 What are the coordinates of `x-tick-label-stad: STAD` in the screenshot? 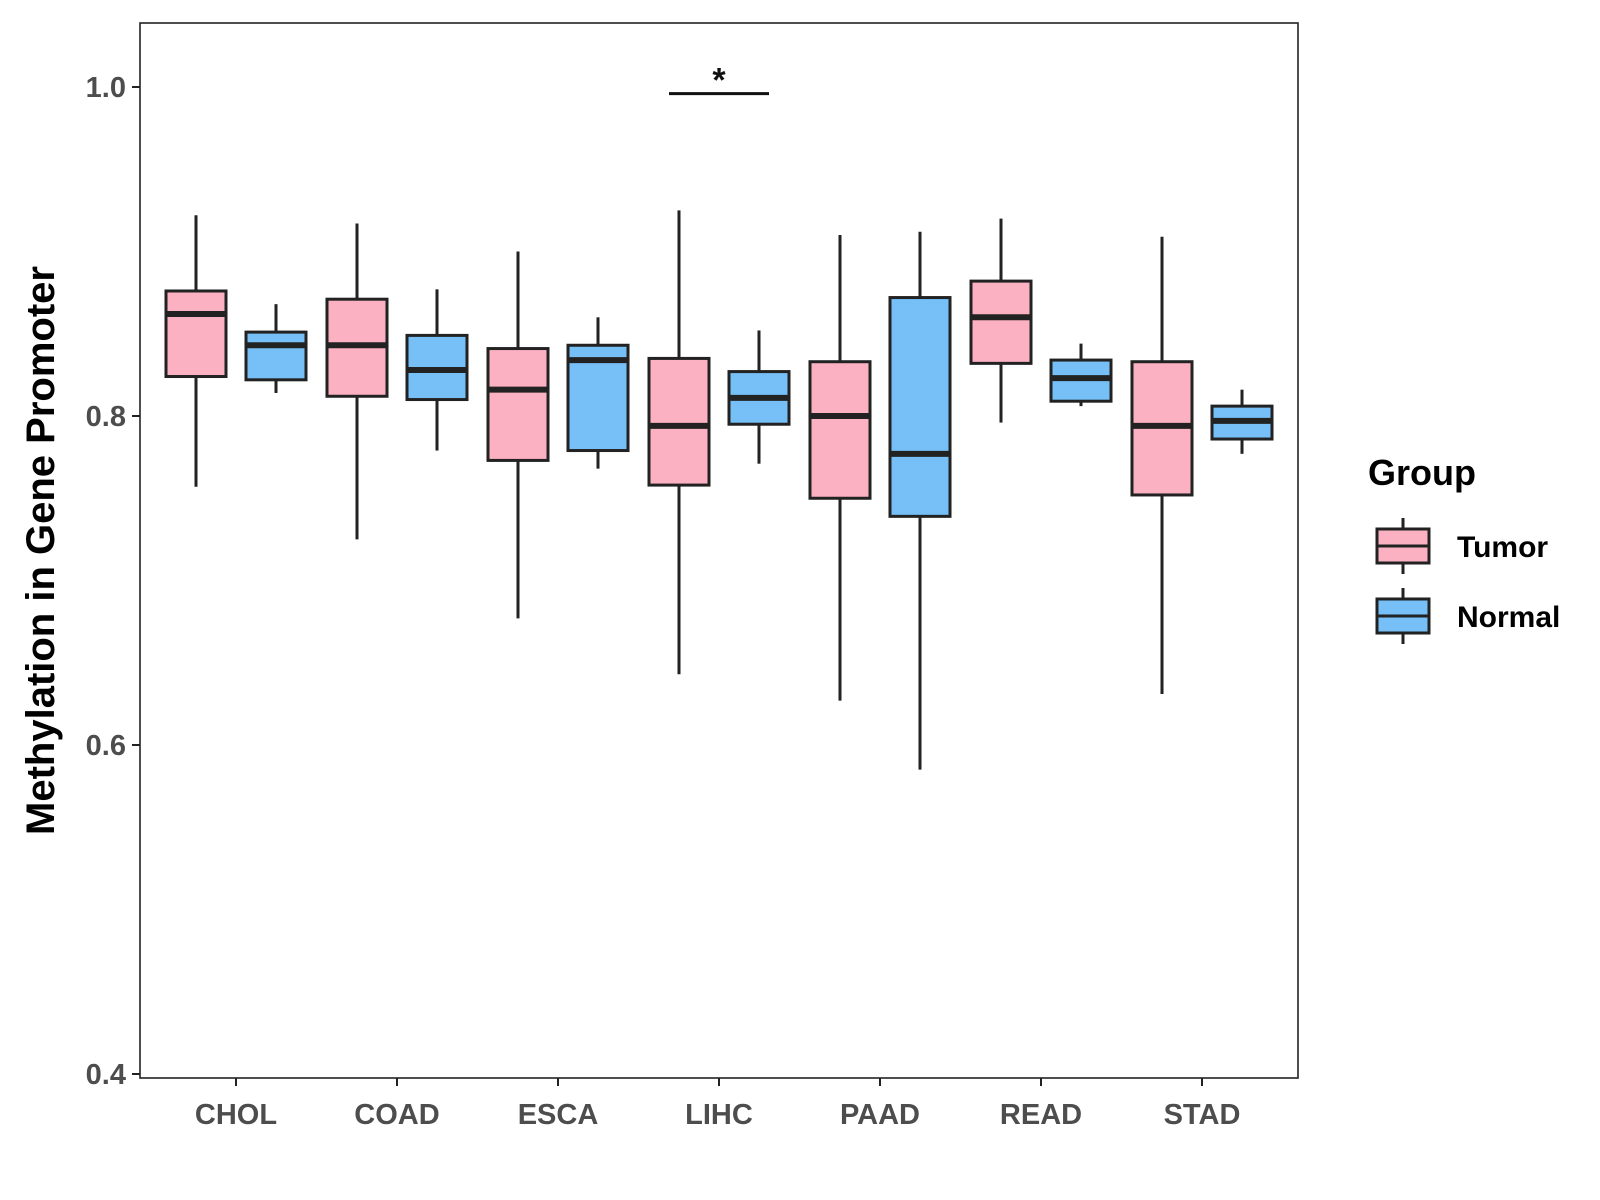 It's located at (1202, 1115).